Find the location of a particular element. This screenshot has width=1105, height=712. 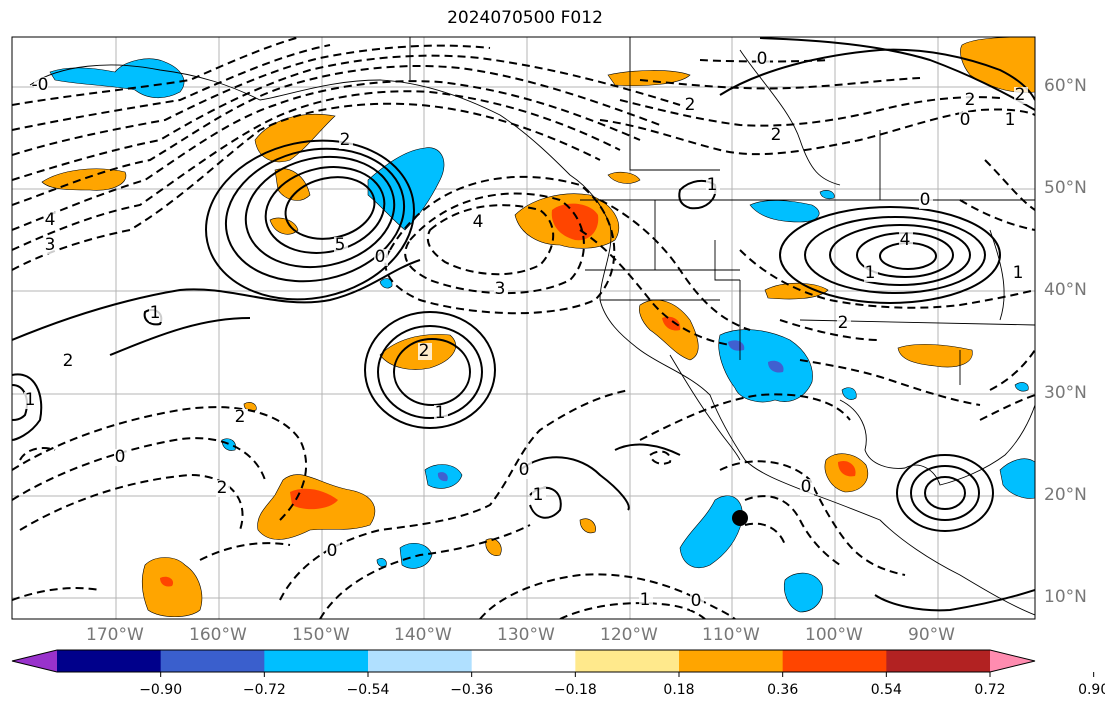

colorbar-label: −0.90 is located at coordinates (161, 690).